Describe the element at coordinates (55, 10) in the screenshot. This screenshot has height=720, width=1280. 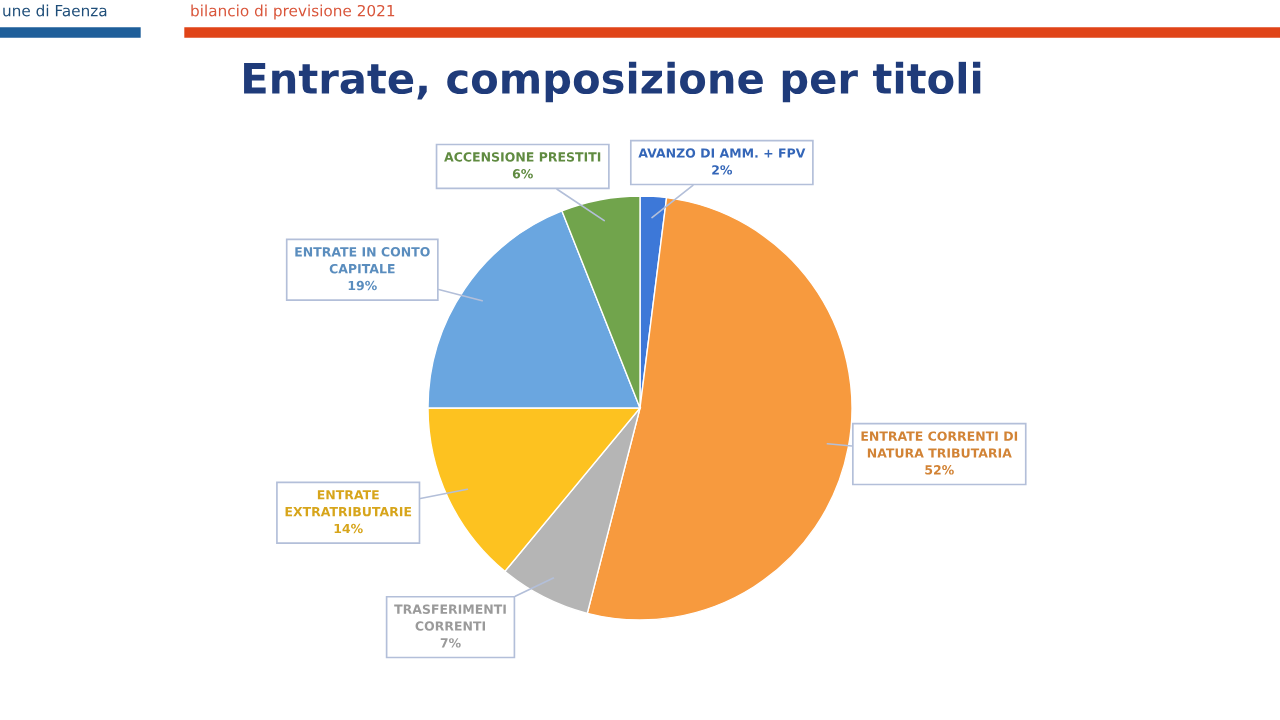
I see `text: une di Faenza` at that location.